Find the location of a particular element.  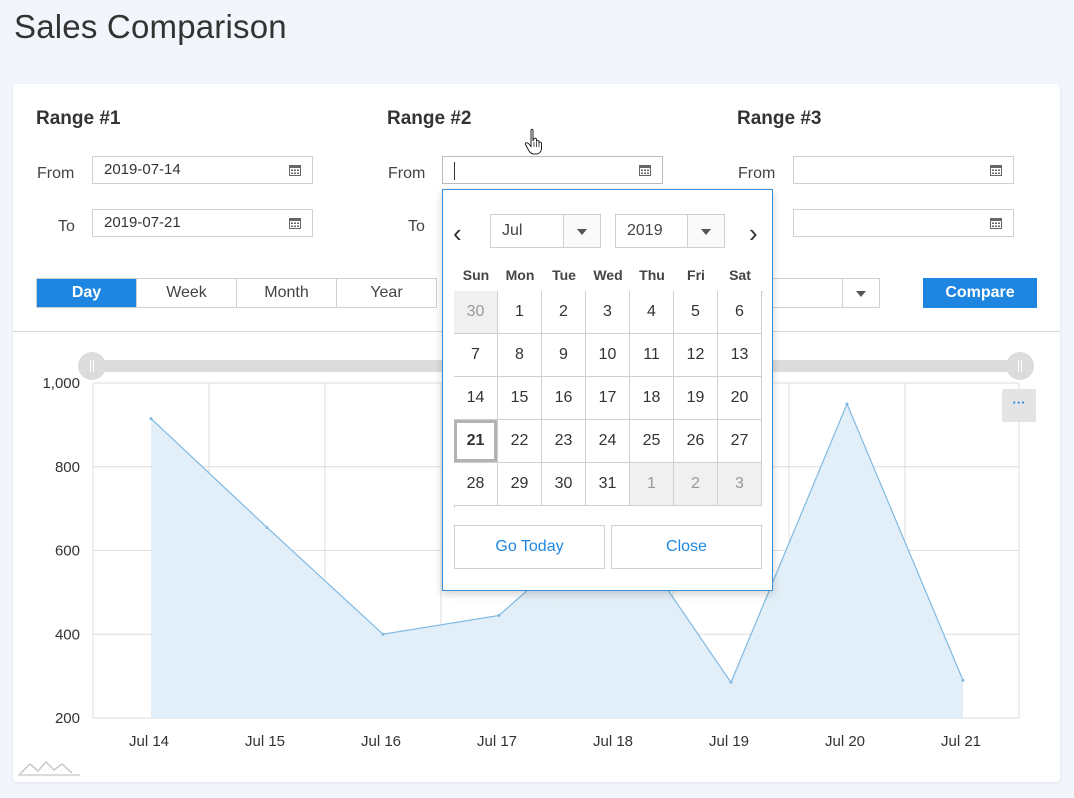

weekday-header: Sat is located at coordinates (740, 275).